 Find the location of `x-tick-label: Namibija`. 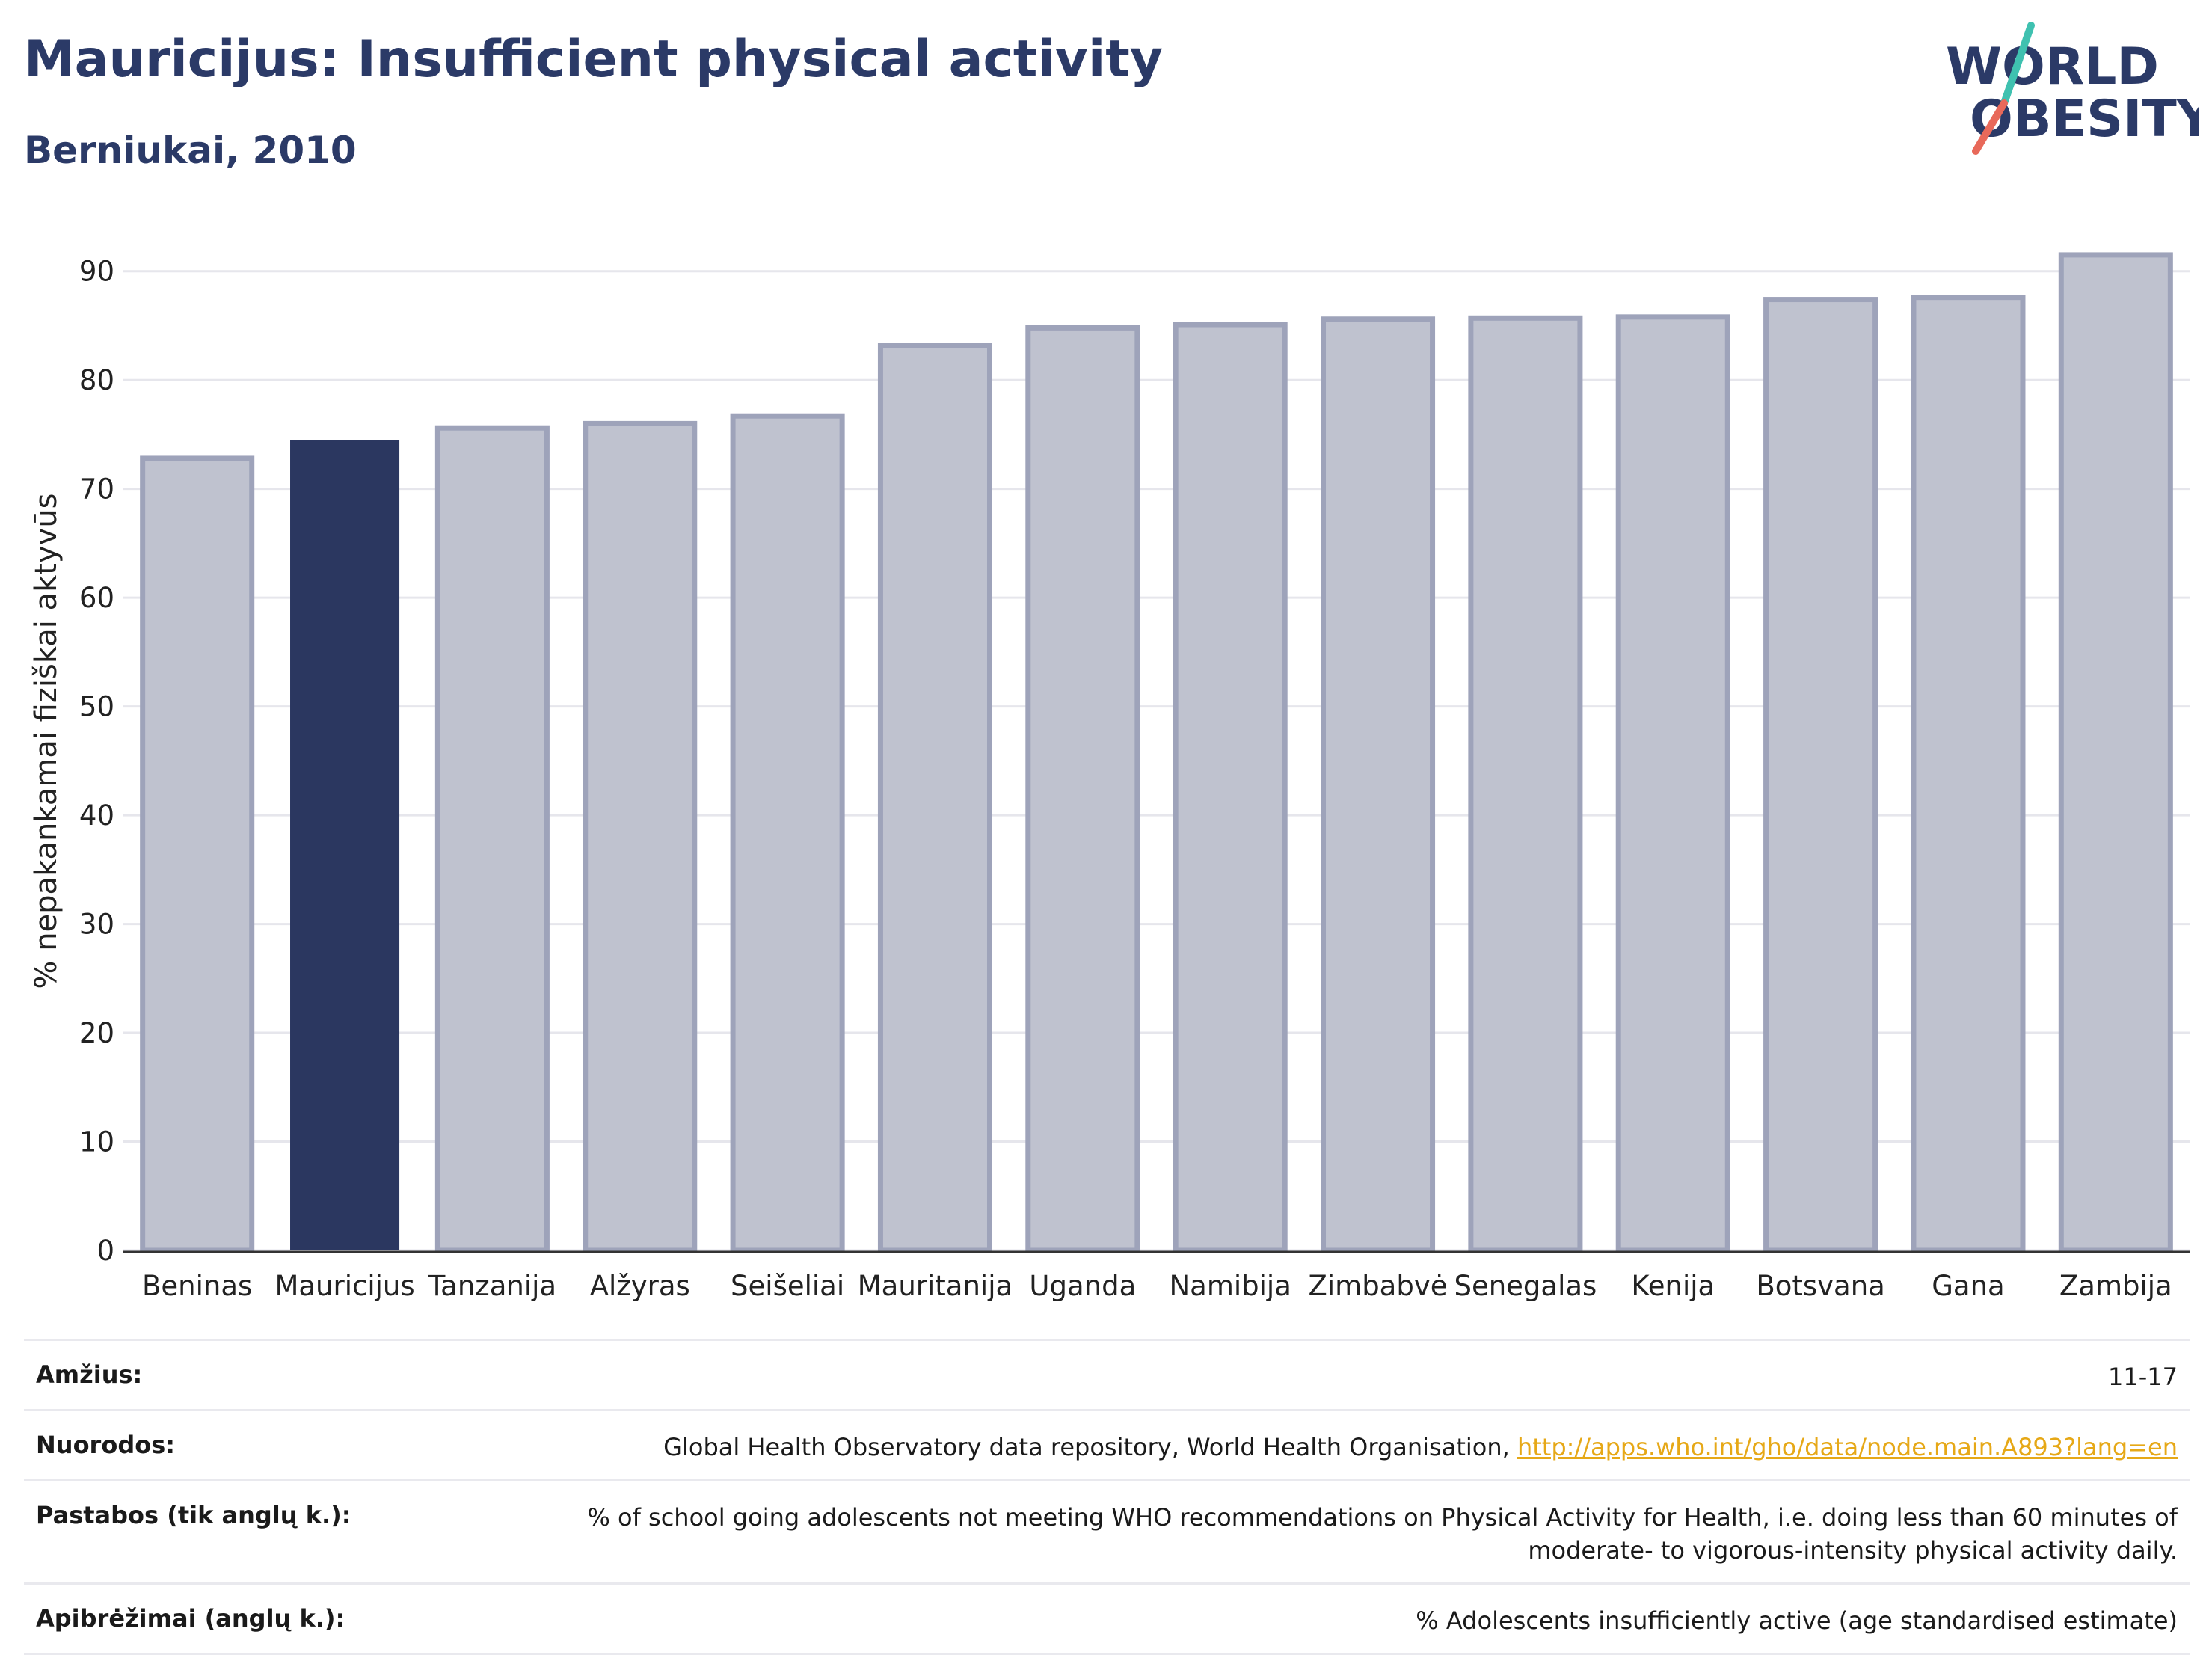

x-tick-label: Namibija is located at coordinates (1230, 1286).